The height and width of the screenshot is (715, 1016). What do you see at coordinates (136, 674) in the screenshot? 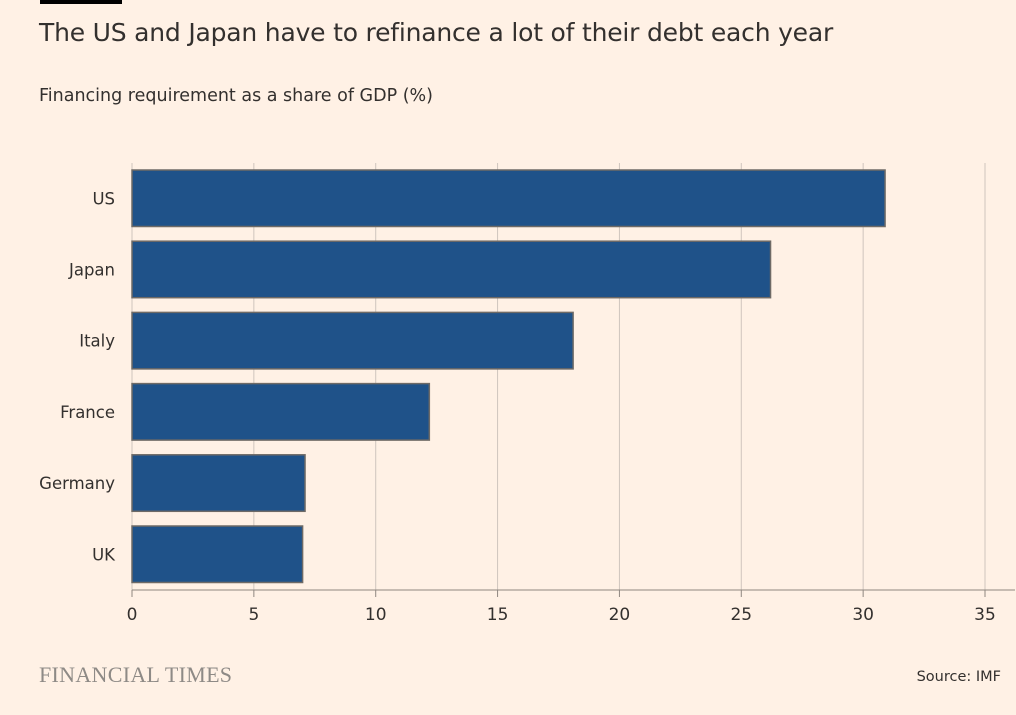
I see `ft-logo: FINANCIAL TIMES` at bounding box center [136, 674].